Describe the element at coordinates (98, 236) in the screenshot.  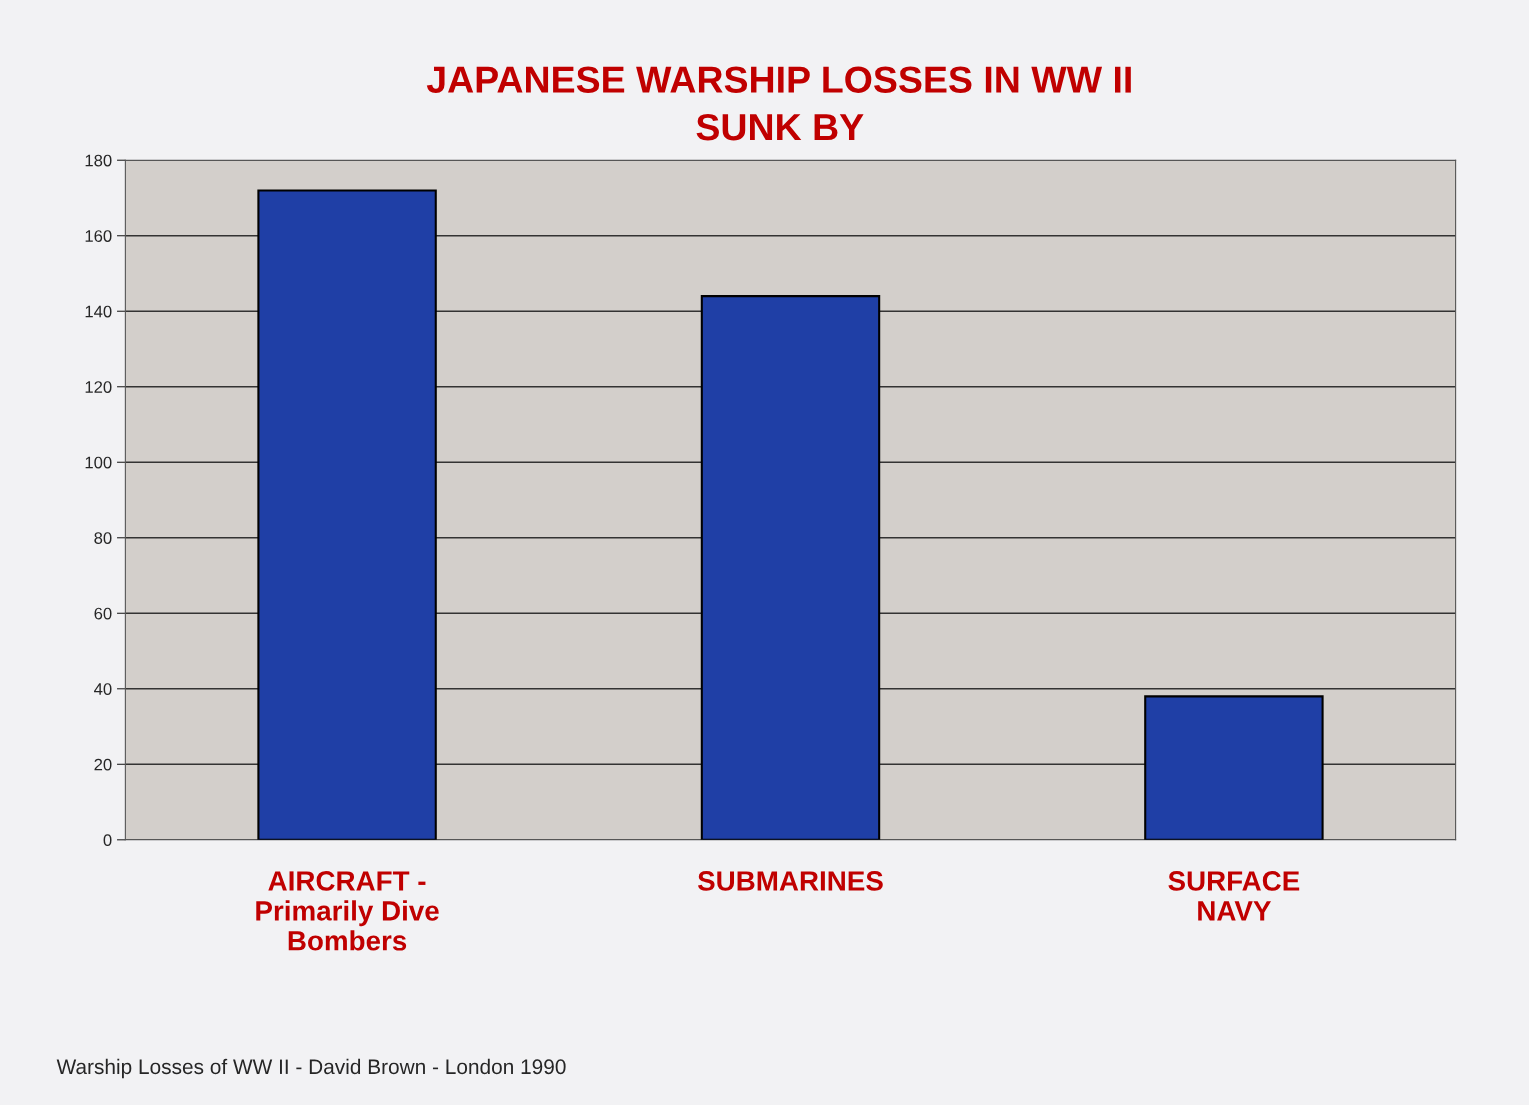
I see `y-tick-label: 160` at that location.